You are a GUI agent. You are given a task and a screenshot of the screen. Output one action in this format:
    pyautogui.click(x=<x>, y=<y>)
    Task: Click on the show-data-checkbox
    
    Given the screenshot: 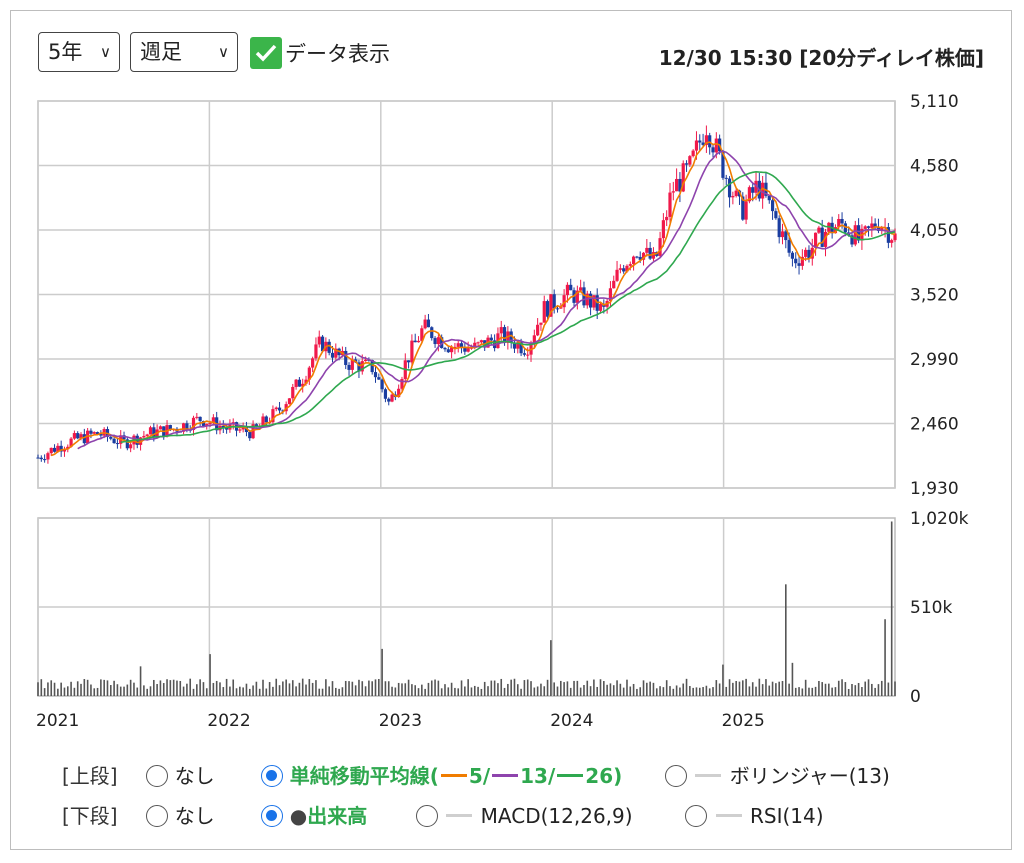 What is the action you would take?
    pyautogui.click(x=266, y=53)
    